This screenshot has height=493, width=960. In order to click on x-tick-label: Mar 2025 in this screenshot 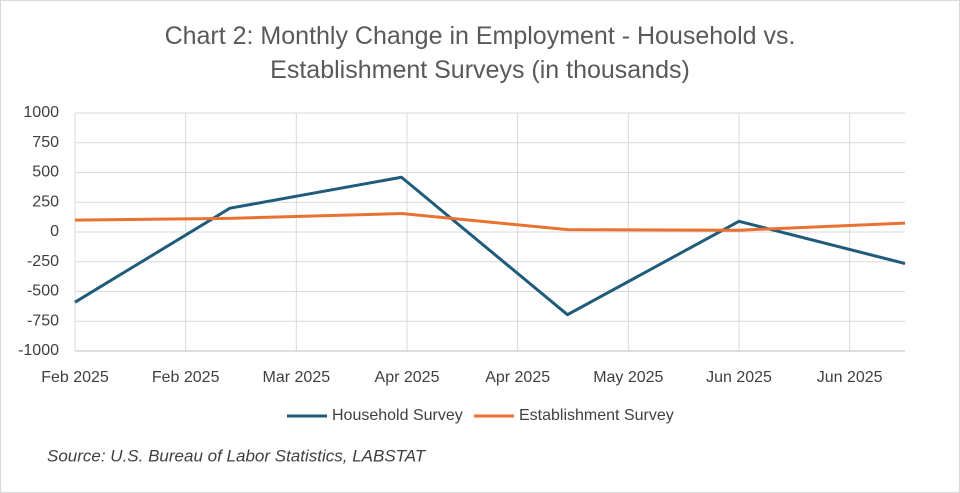, I will do `click(297, 377)`.